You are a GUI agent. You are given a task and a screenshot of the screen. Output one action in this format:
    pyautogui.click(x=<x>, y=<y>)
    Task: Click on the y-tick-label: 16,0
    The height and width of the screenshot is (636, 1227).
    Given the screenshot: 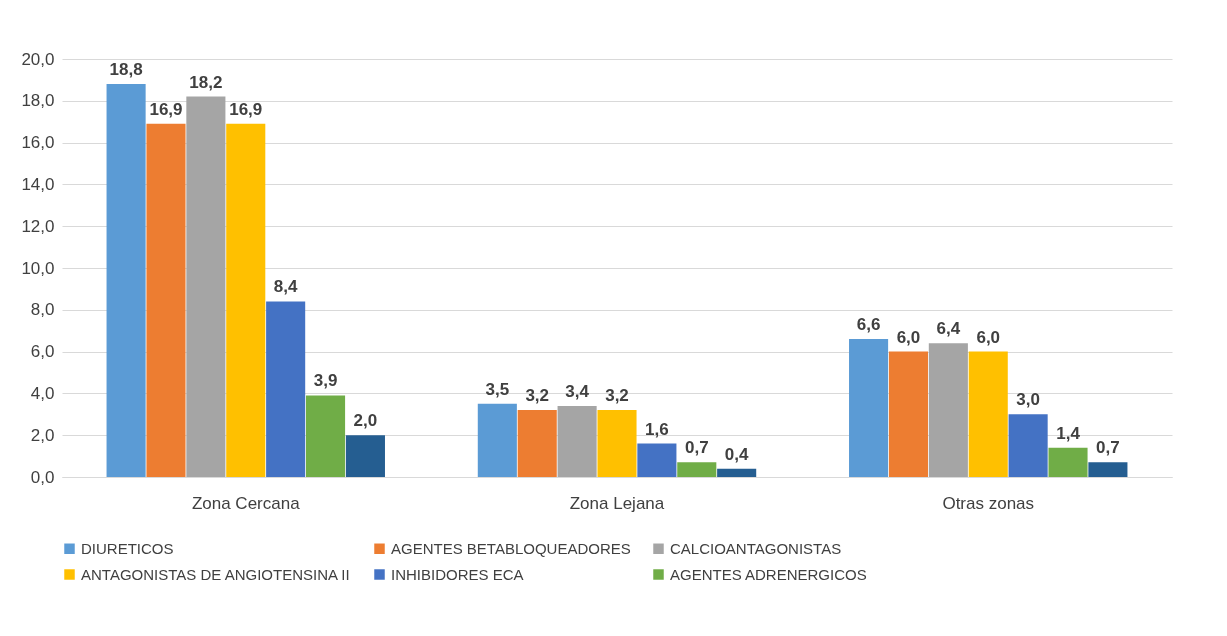 What is the action you would take?
    pyautogui.click(x=38, y=143)
    